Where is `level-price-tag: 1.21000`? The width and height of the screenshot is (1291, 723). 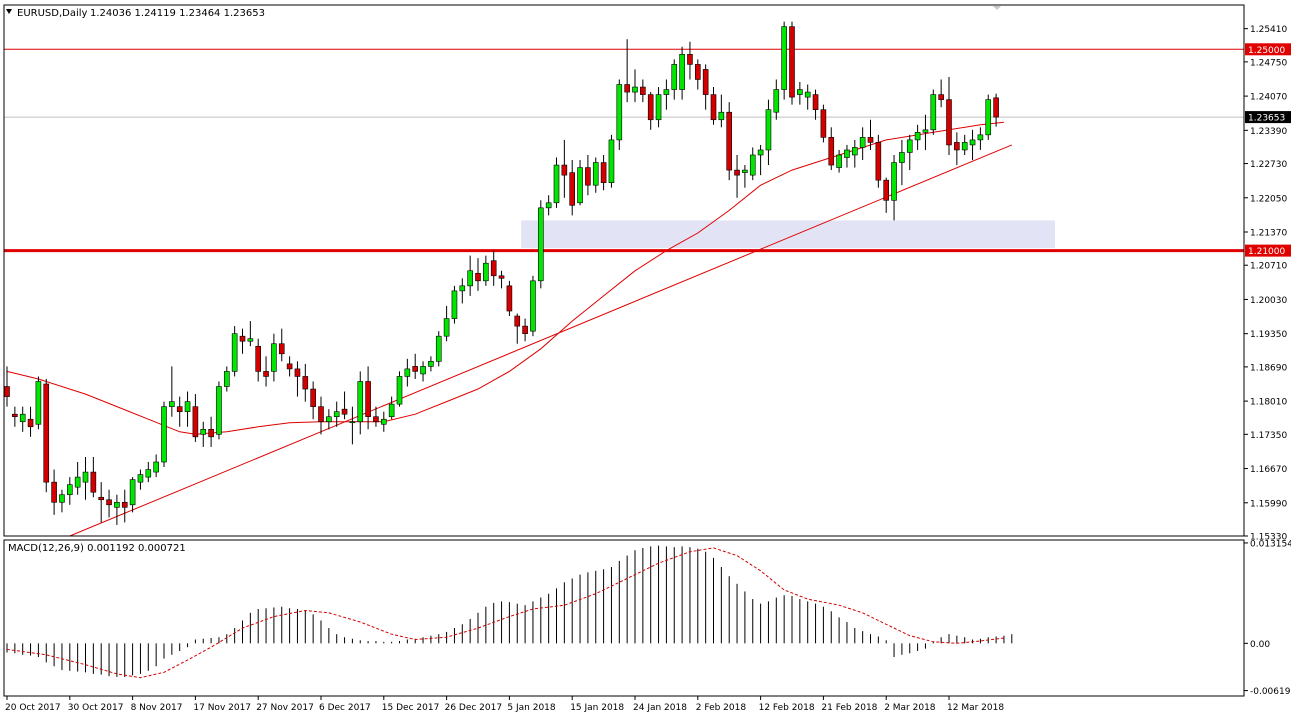 level-price-tag: 1.21000 is located at coordinates (1268, 250).